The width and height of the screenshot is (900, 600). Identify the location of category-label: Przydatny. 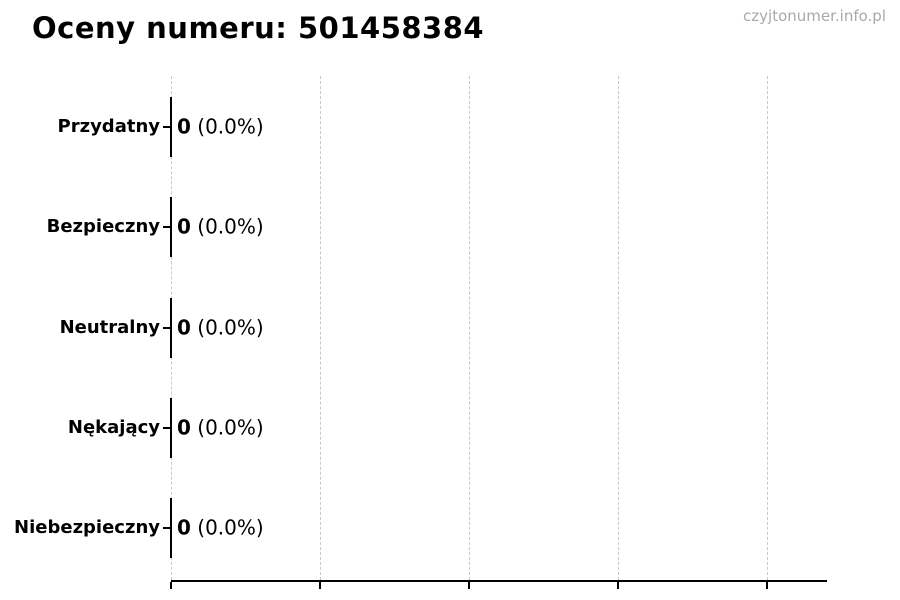
(108, 127).